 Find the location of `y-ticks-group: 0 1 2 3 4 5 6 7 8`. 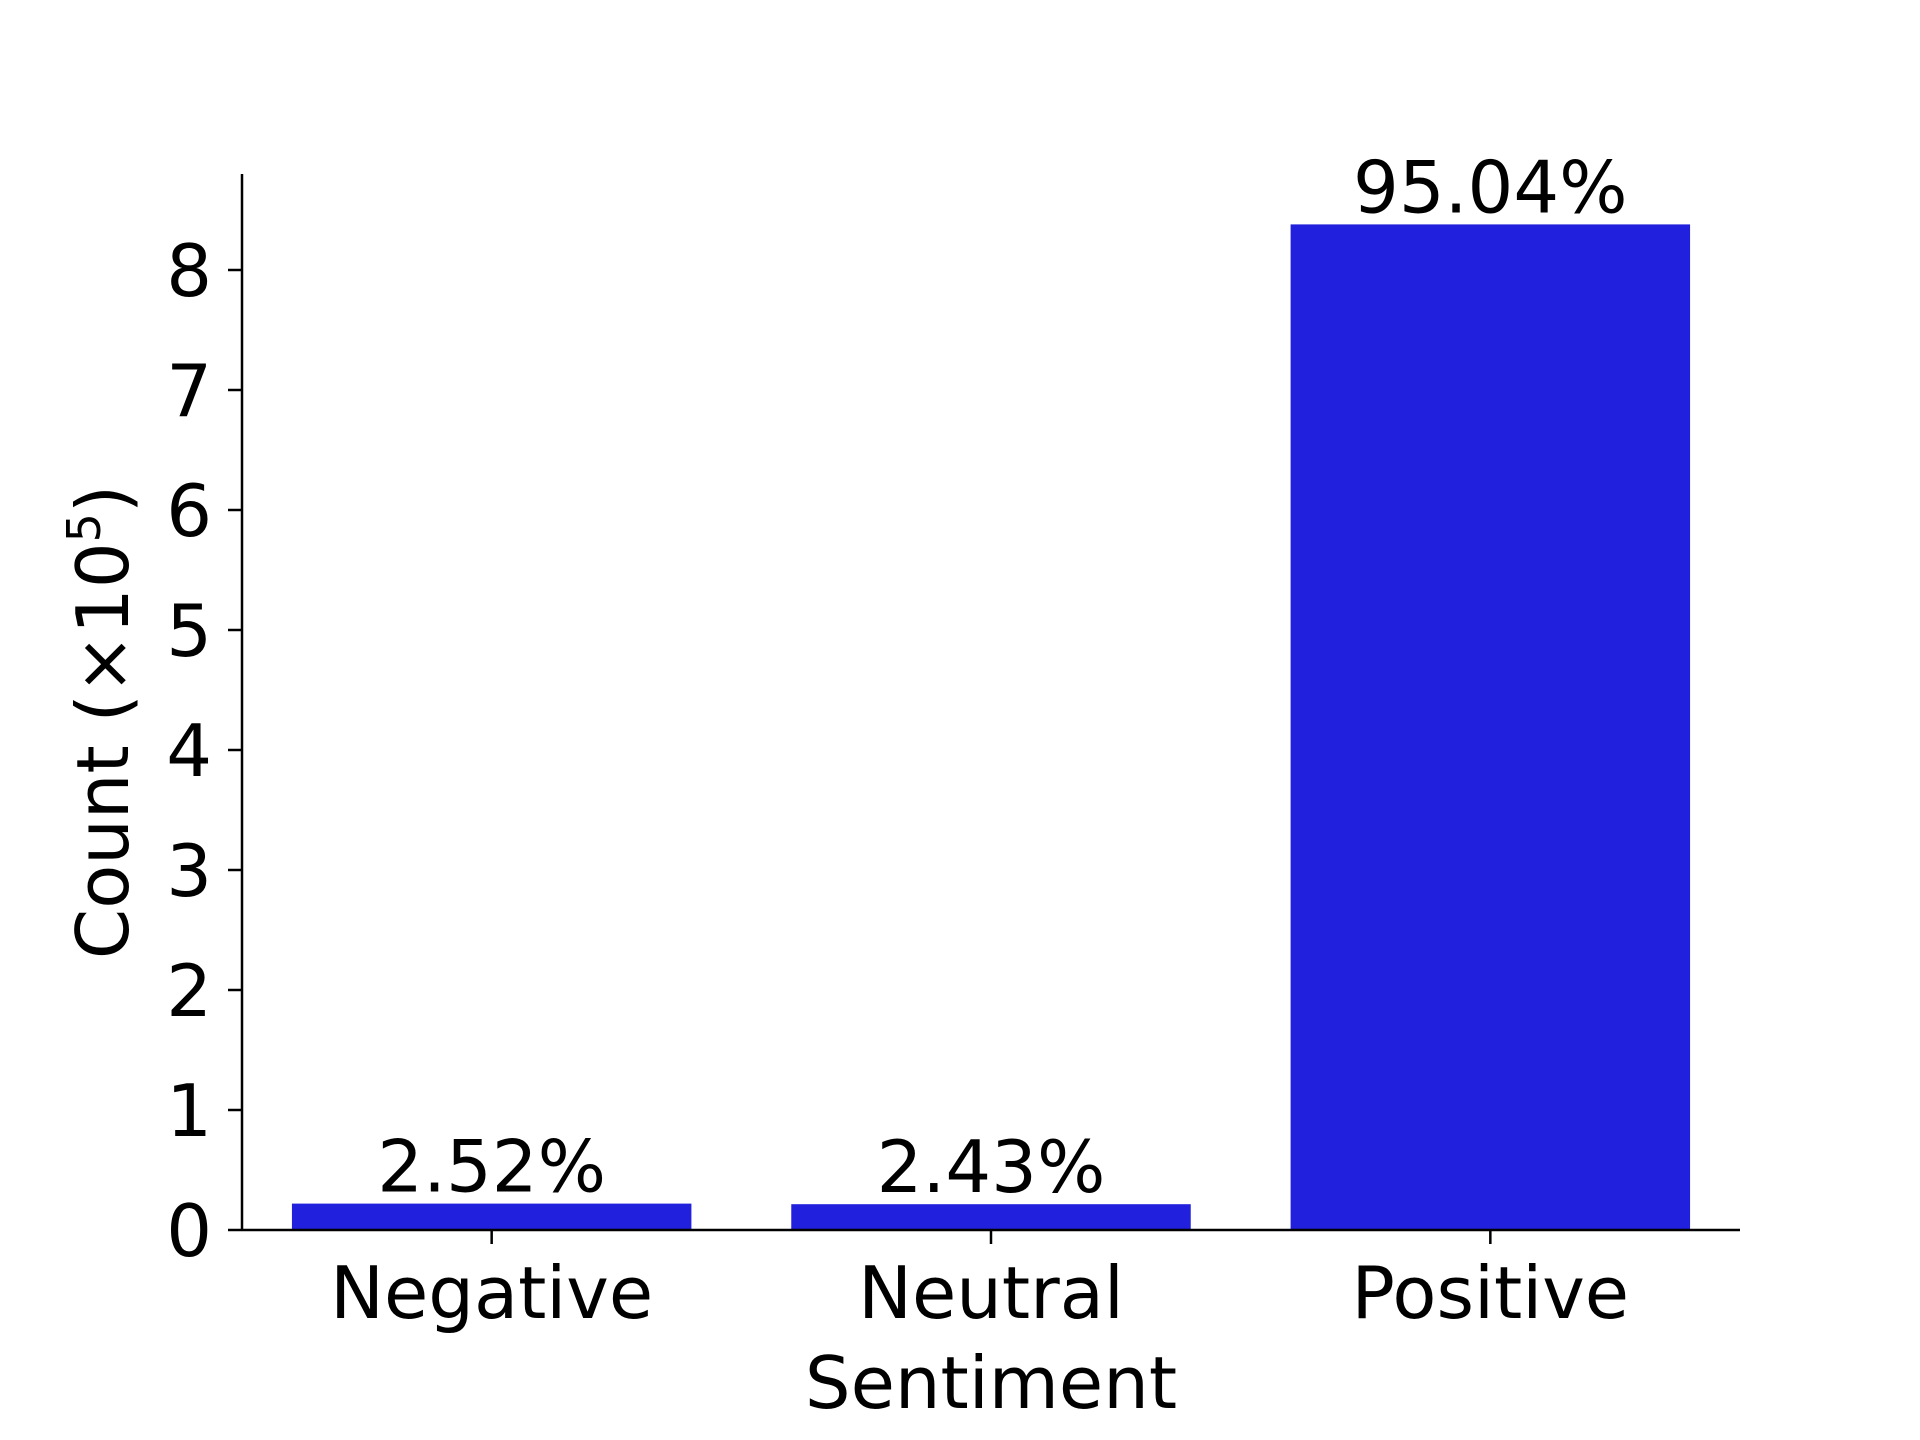

y-ticks-group: 0 1 2 3 4 5 6 7 8 is located at coordinates (204, 751).